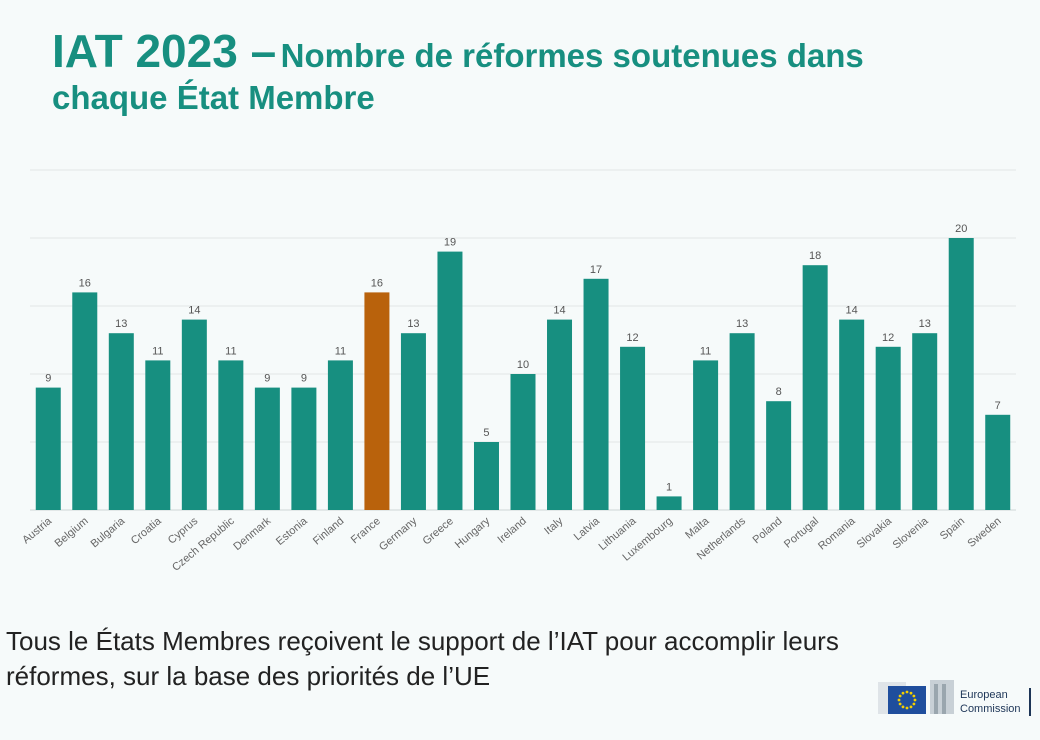 This screenshot has width=1040, height=740. Describe the element at coordinates (366, 530) in the screenshot. I see `x-tick-label: France` at that location.